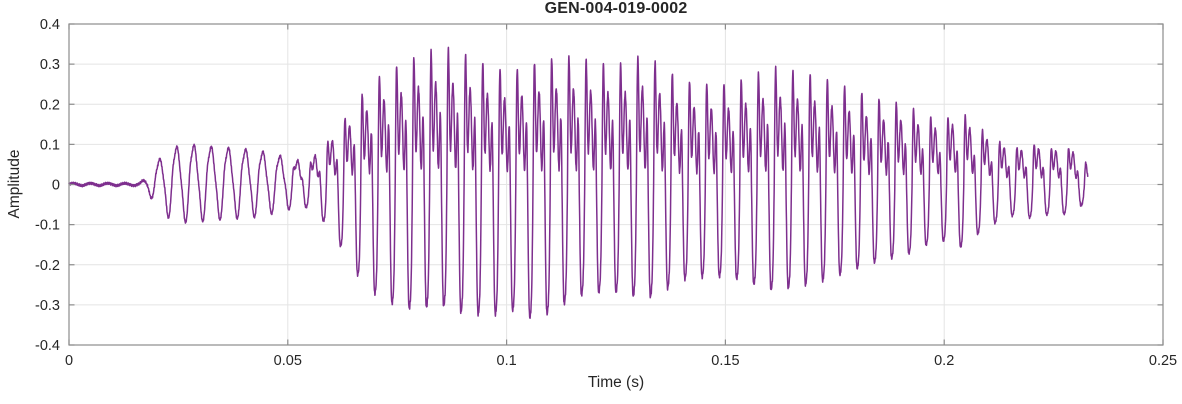 The image size is (1182, 404). I want to click on y-tick-label: -0.4, so click(47, 346).